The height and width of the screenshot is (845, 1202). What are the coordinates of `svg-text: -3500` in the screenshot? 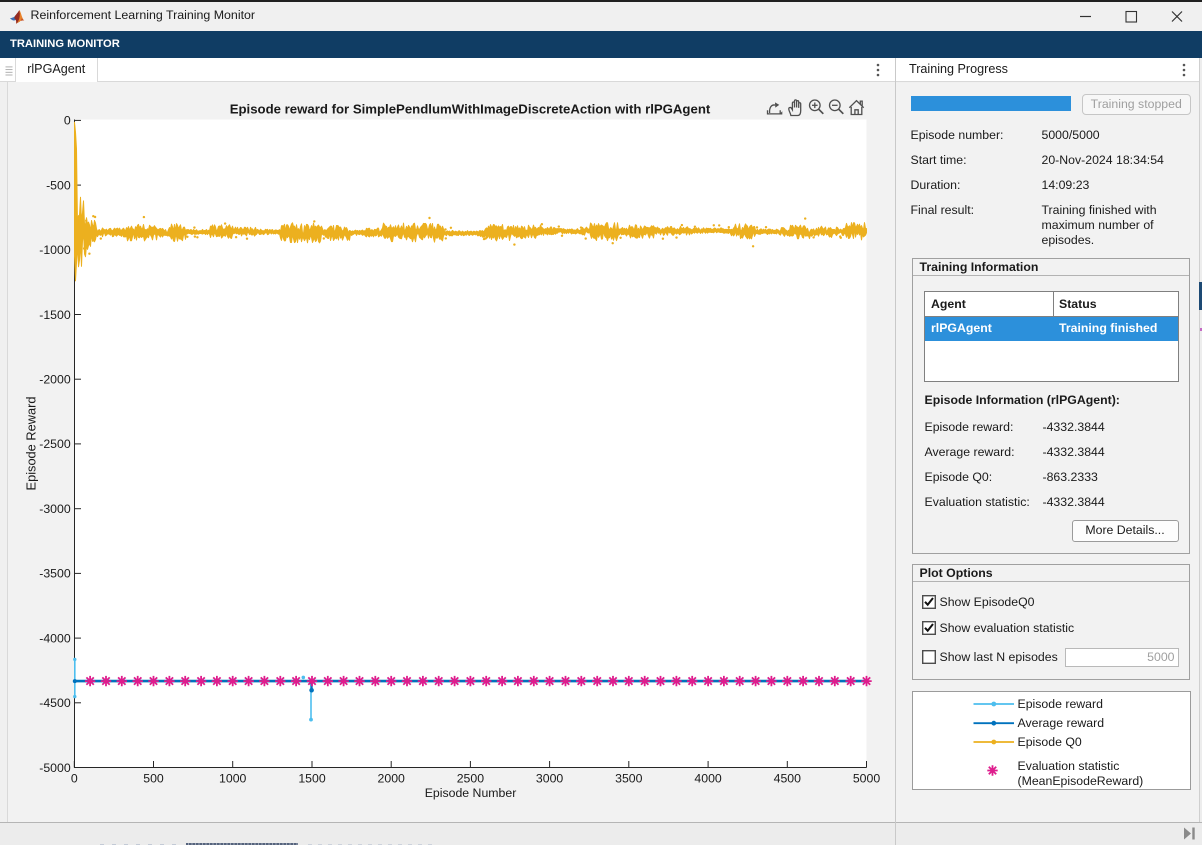 It's located at (55, 574).